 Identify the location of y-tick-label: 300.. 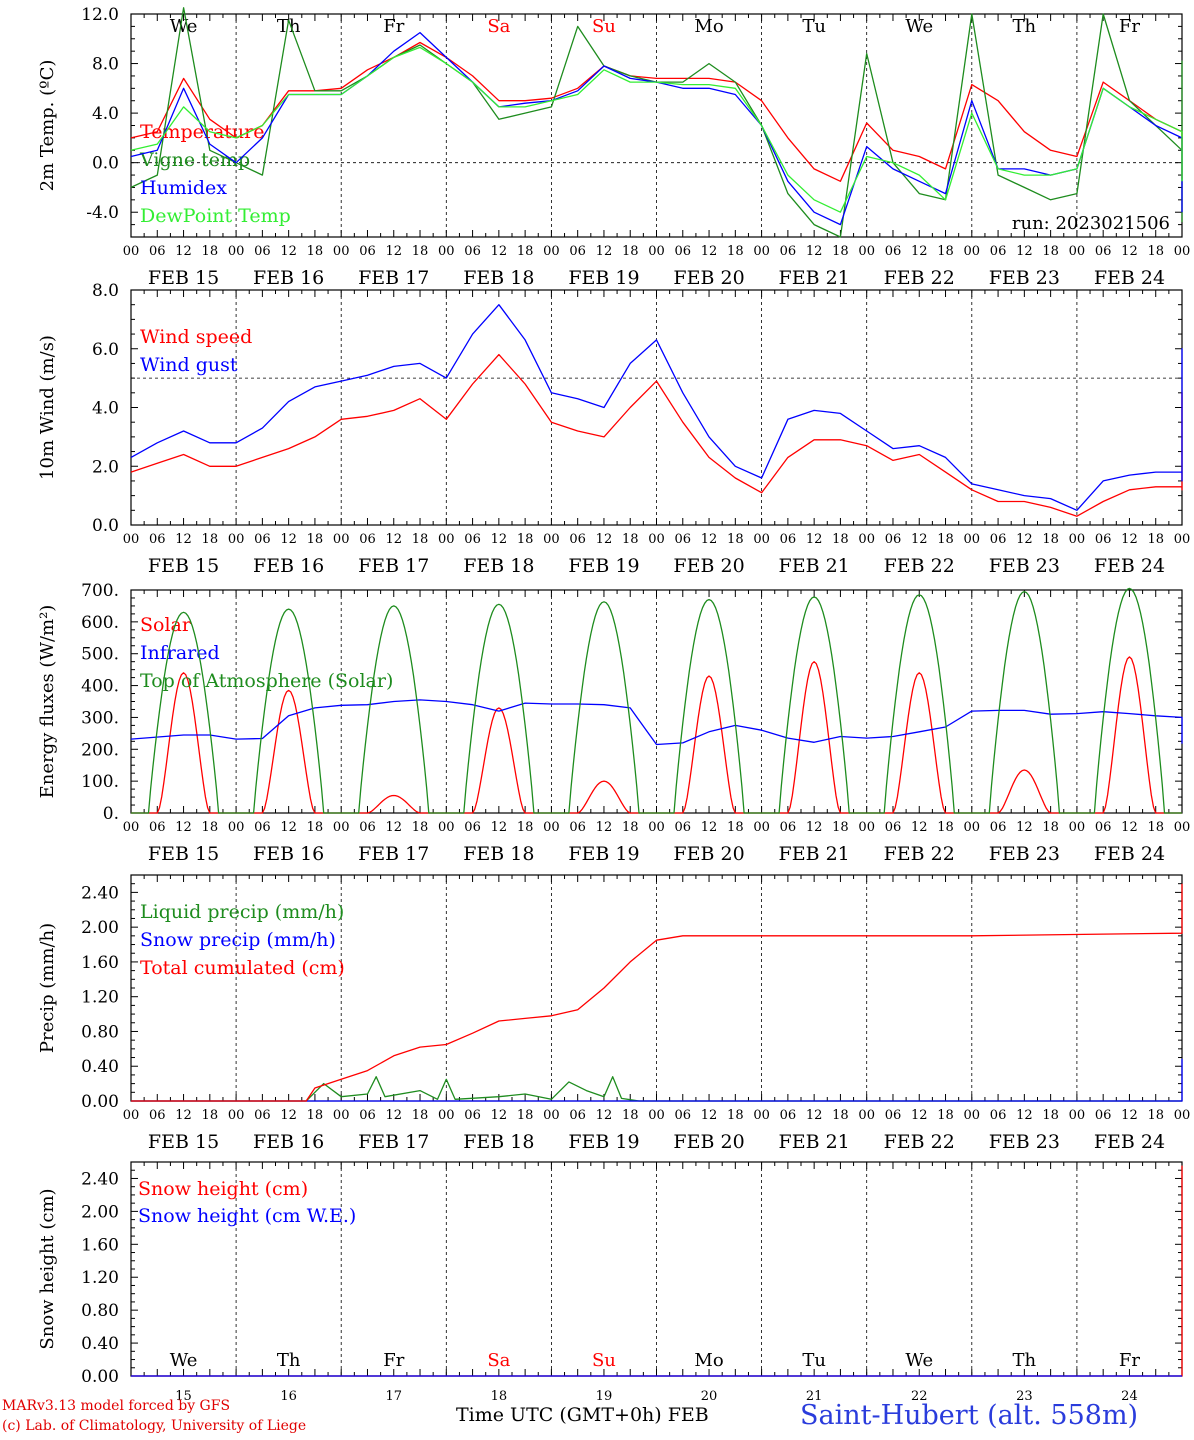
(100, 718).